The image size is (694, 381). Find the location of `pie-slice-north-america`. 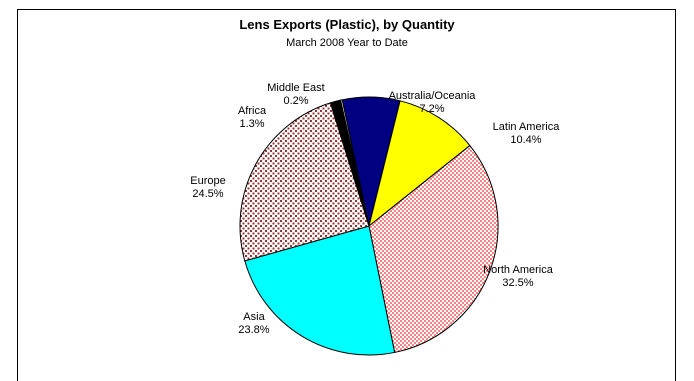

pie-slice-north-america is located at coordinates (433, 249).